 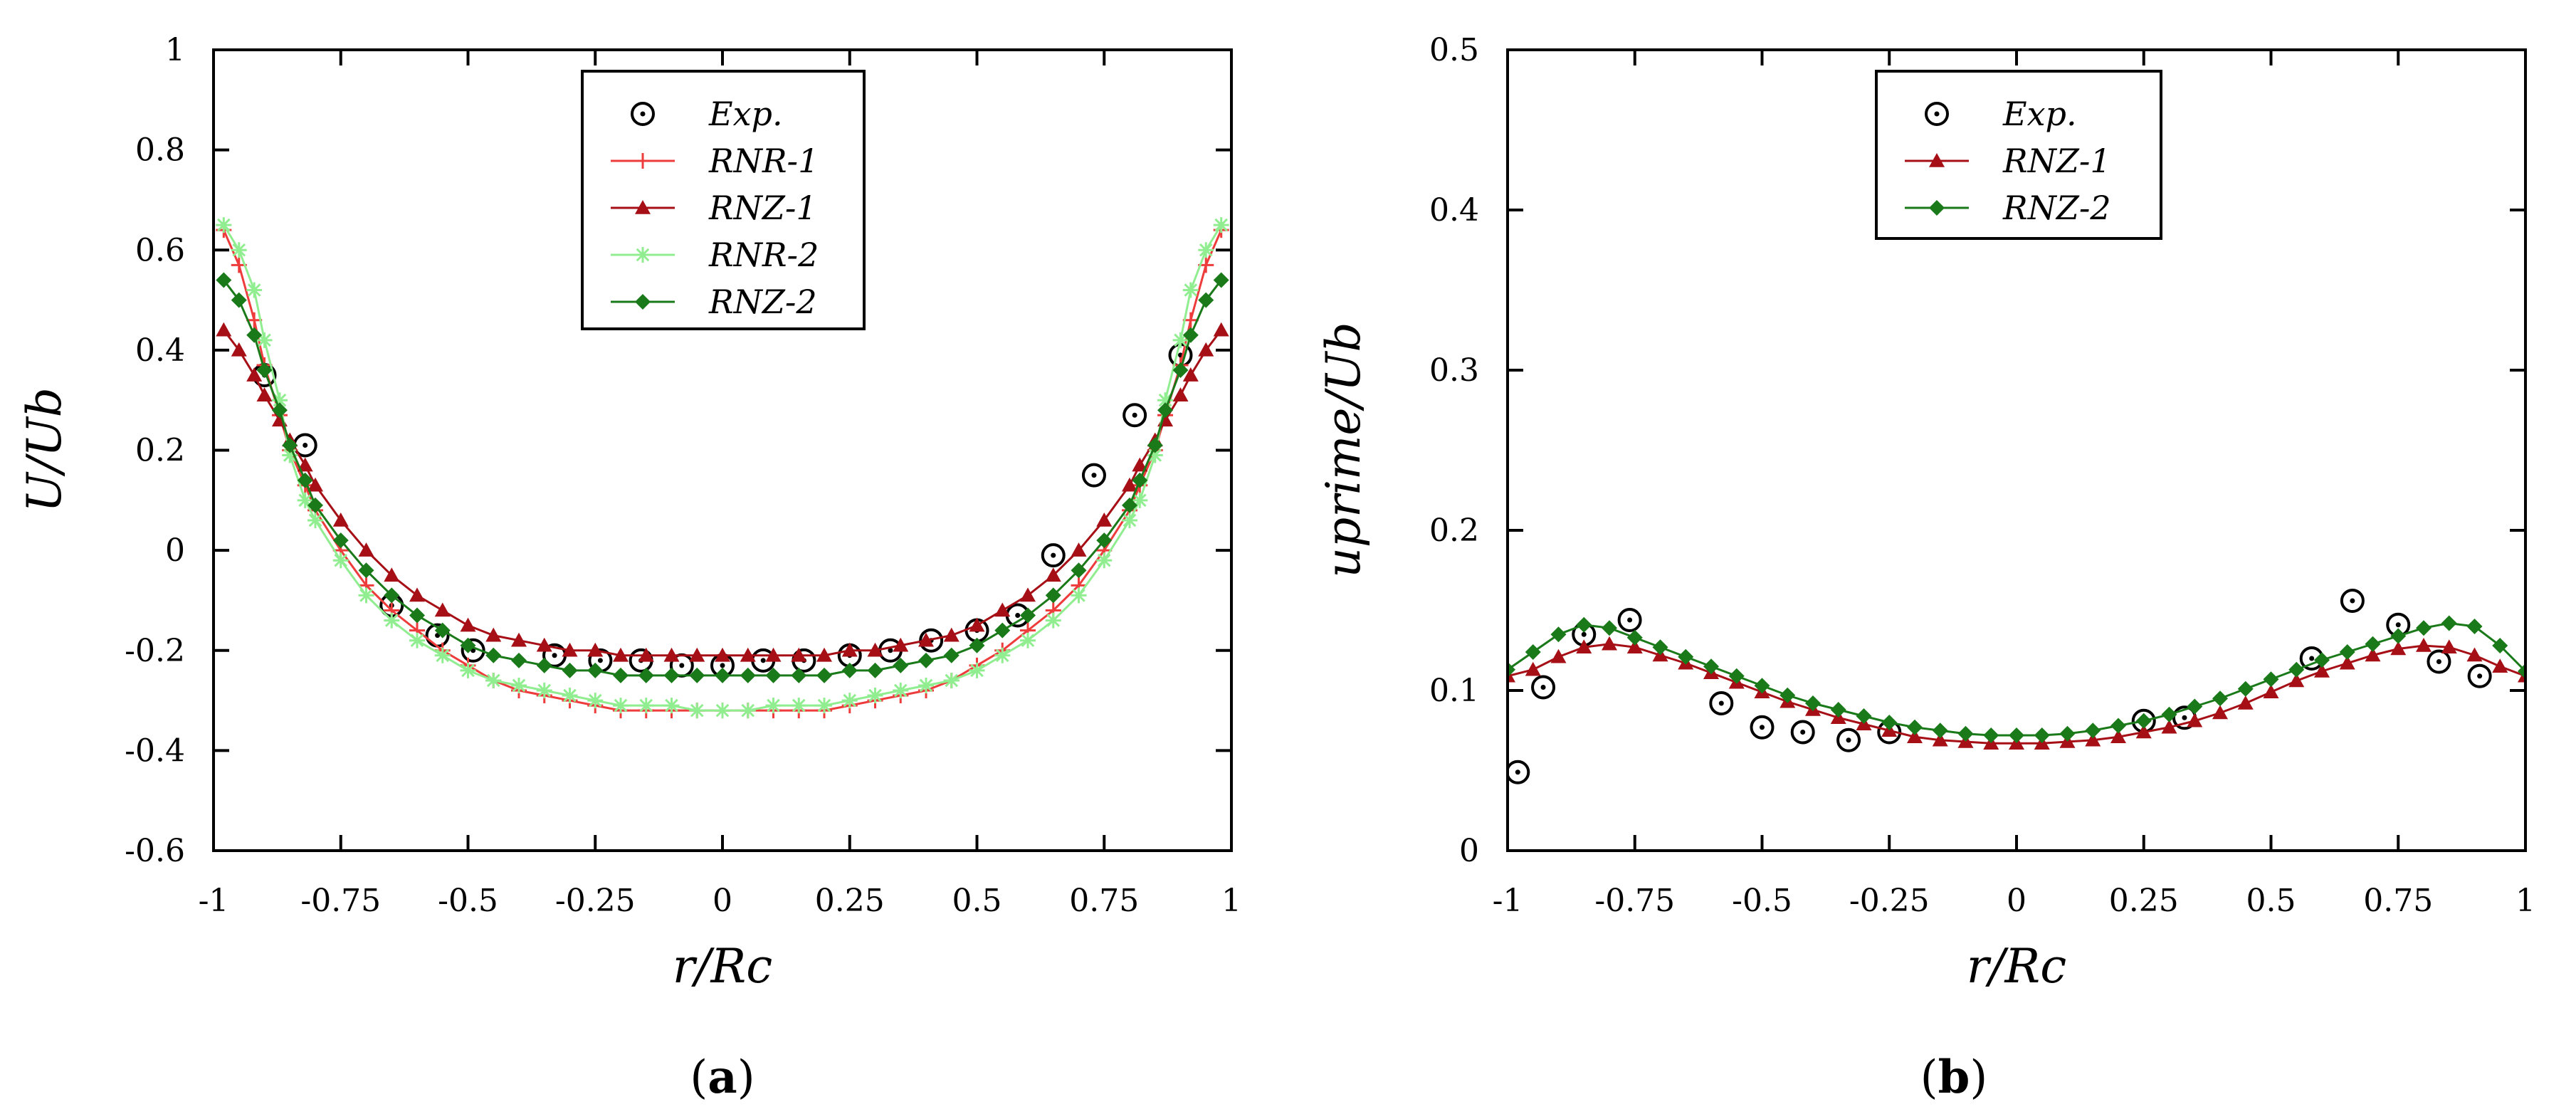 What do you see at coordinates (763, 302) in the screenshot?
I see `panel-a-legend-label-rnz-2: RNZ-2` at bounding box center [763, 302].